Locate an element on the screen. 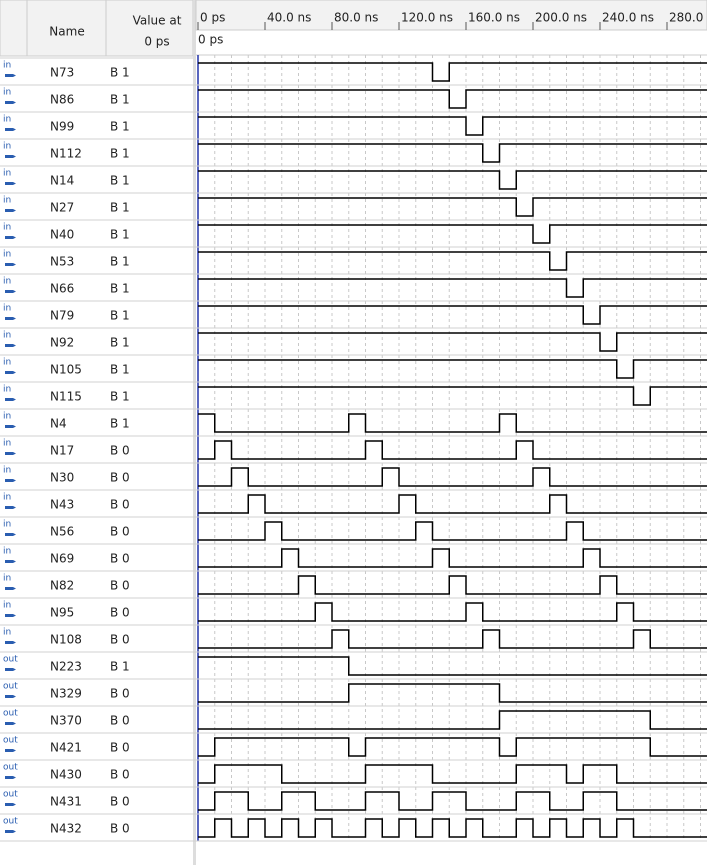 The height and width of the screenshot is (865, 707). signal-name: N432 is located at coordinates (66, 829).